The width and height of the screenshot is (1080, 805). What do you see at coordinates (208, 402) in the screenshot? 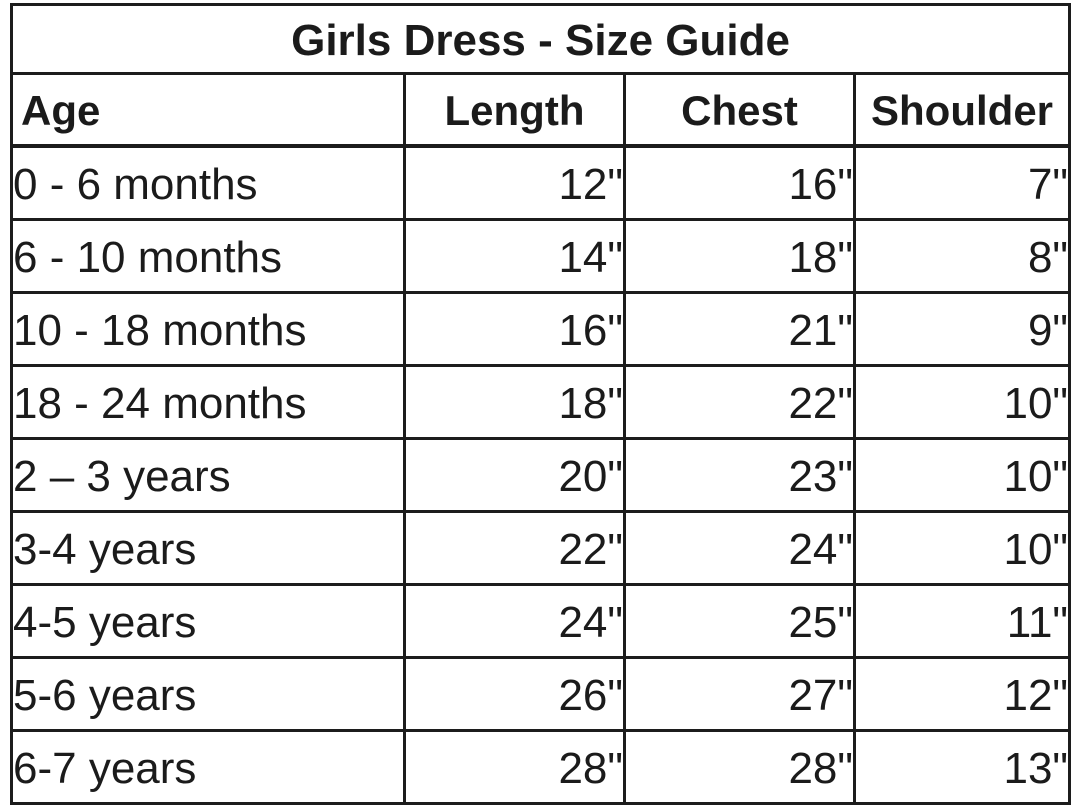
I see `age-cell: 18 - 24 months` at bounding box center [208, 402].